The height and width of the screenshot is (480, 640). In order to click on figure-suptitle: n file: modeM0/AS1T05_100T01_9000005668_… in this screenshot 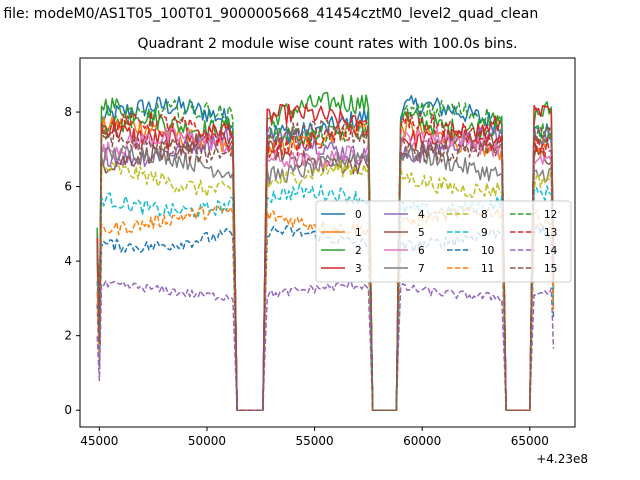, I will do `click(269, 14)`.